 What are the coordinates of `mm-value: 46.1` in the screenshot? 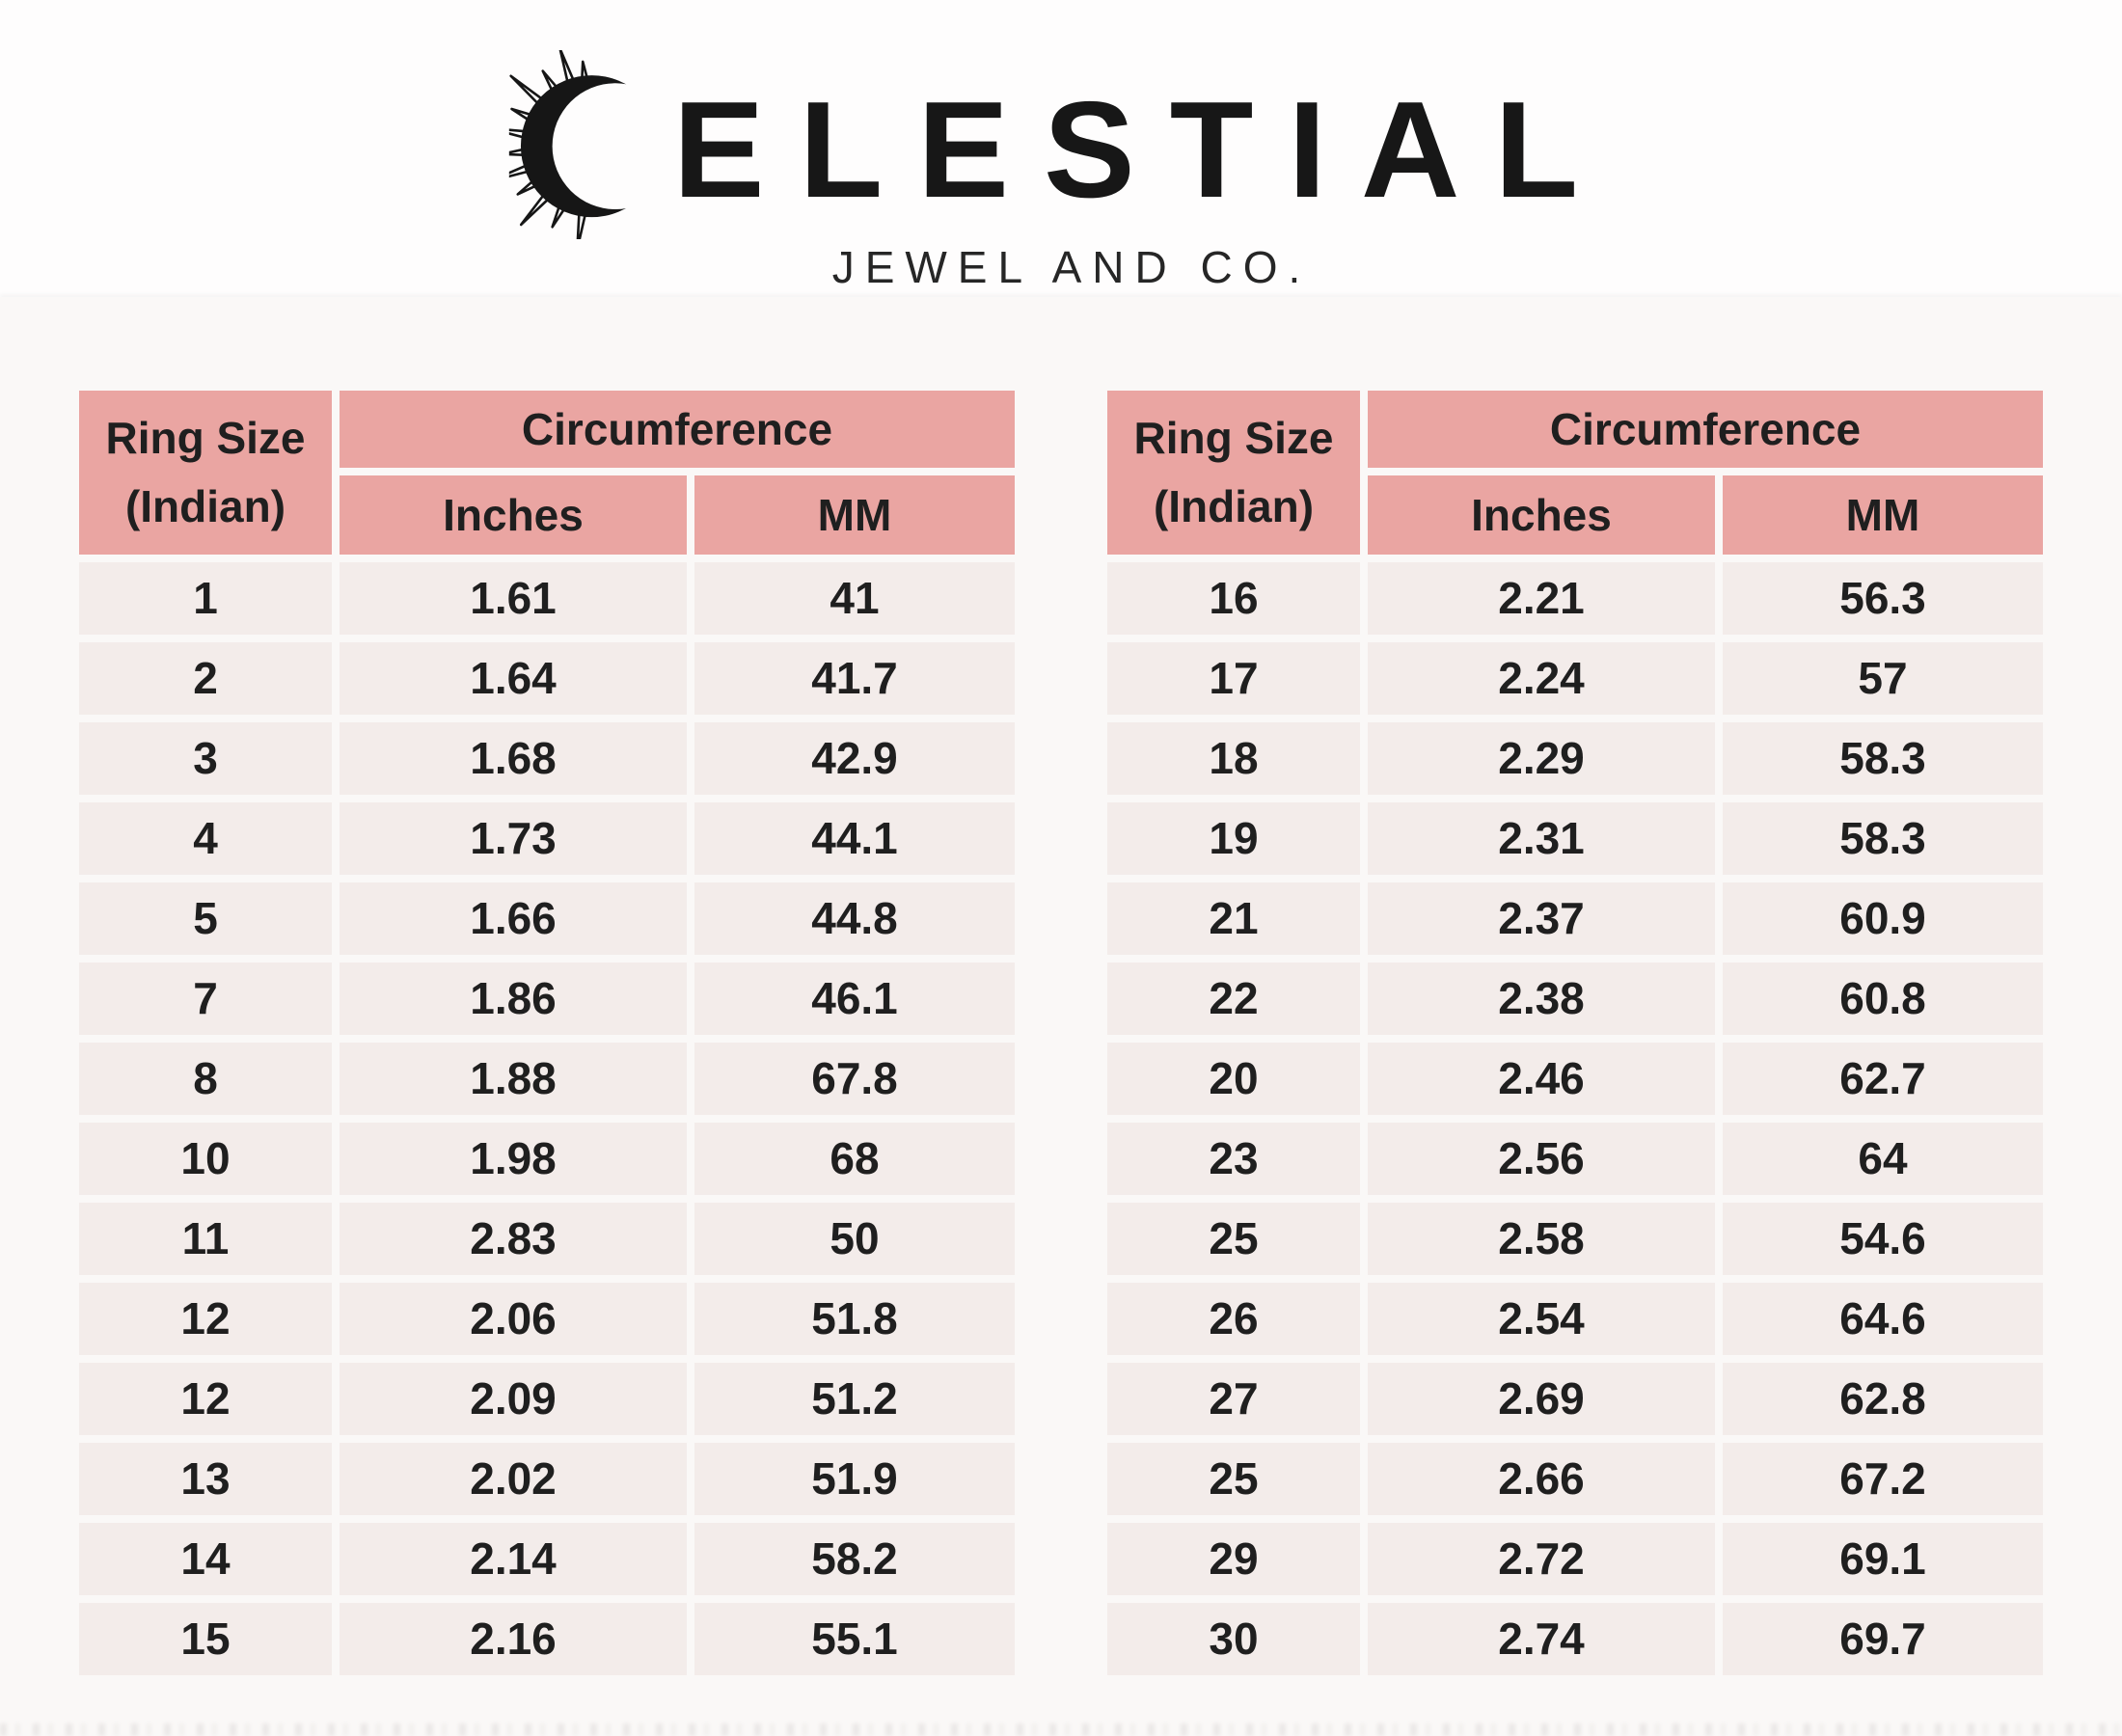 It's located at (855, 999).